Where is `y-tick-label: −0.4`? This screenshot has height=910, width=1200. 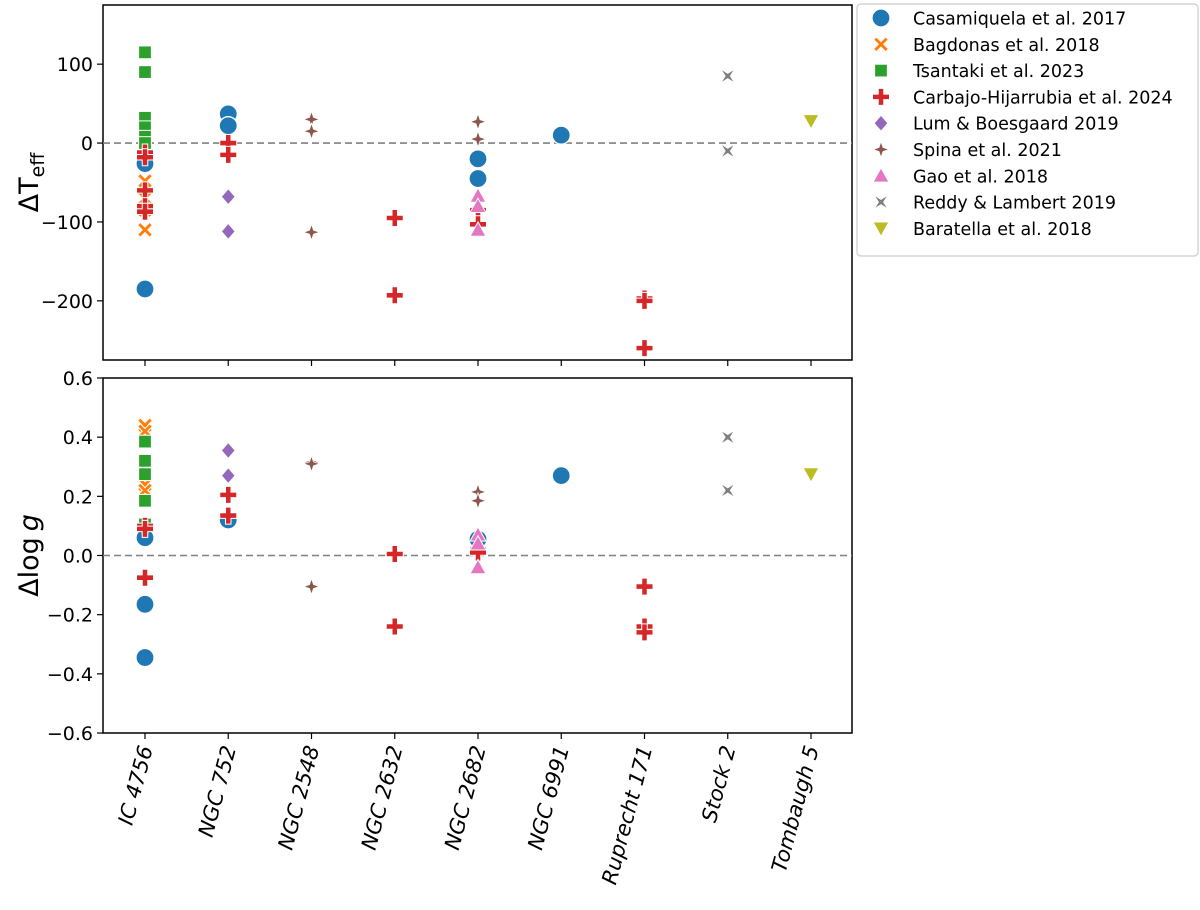 y-tick-label: −0.4 is located at coordinates (70, 675).